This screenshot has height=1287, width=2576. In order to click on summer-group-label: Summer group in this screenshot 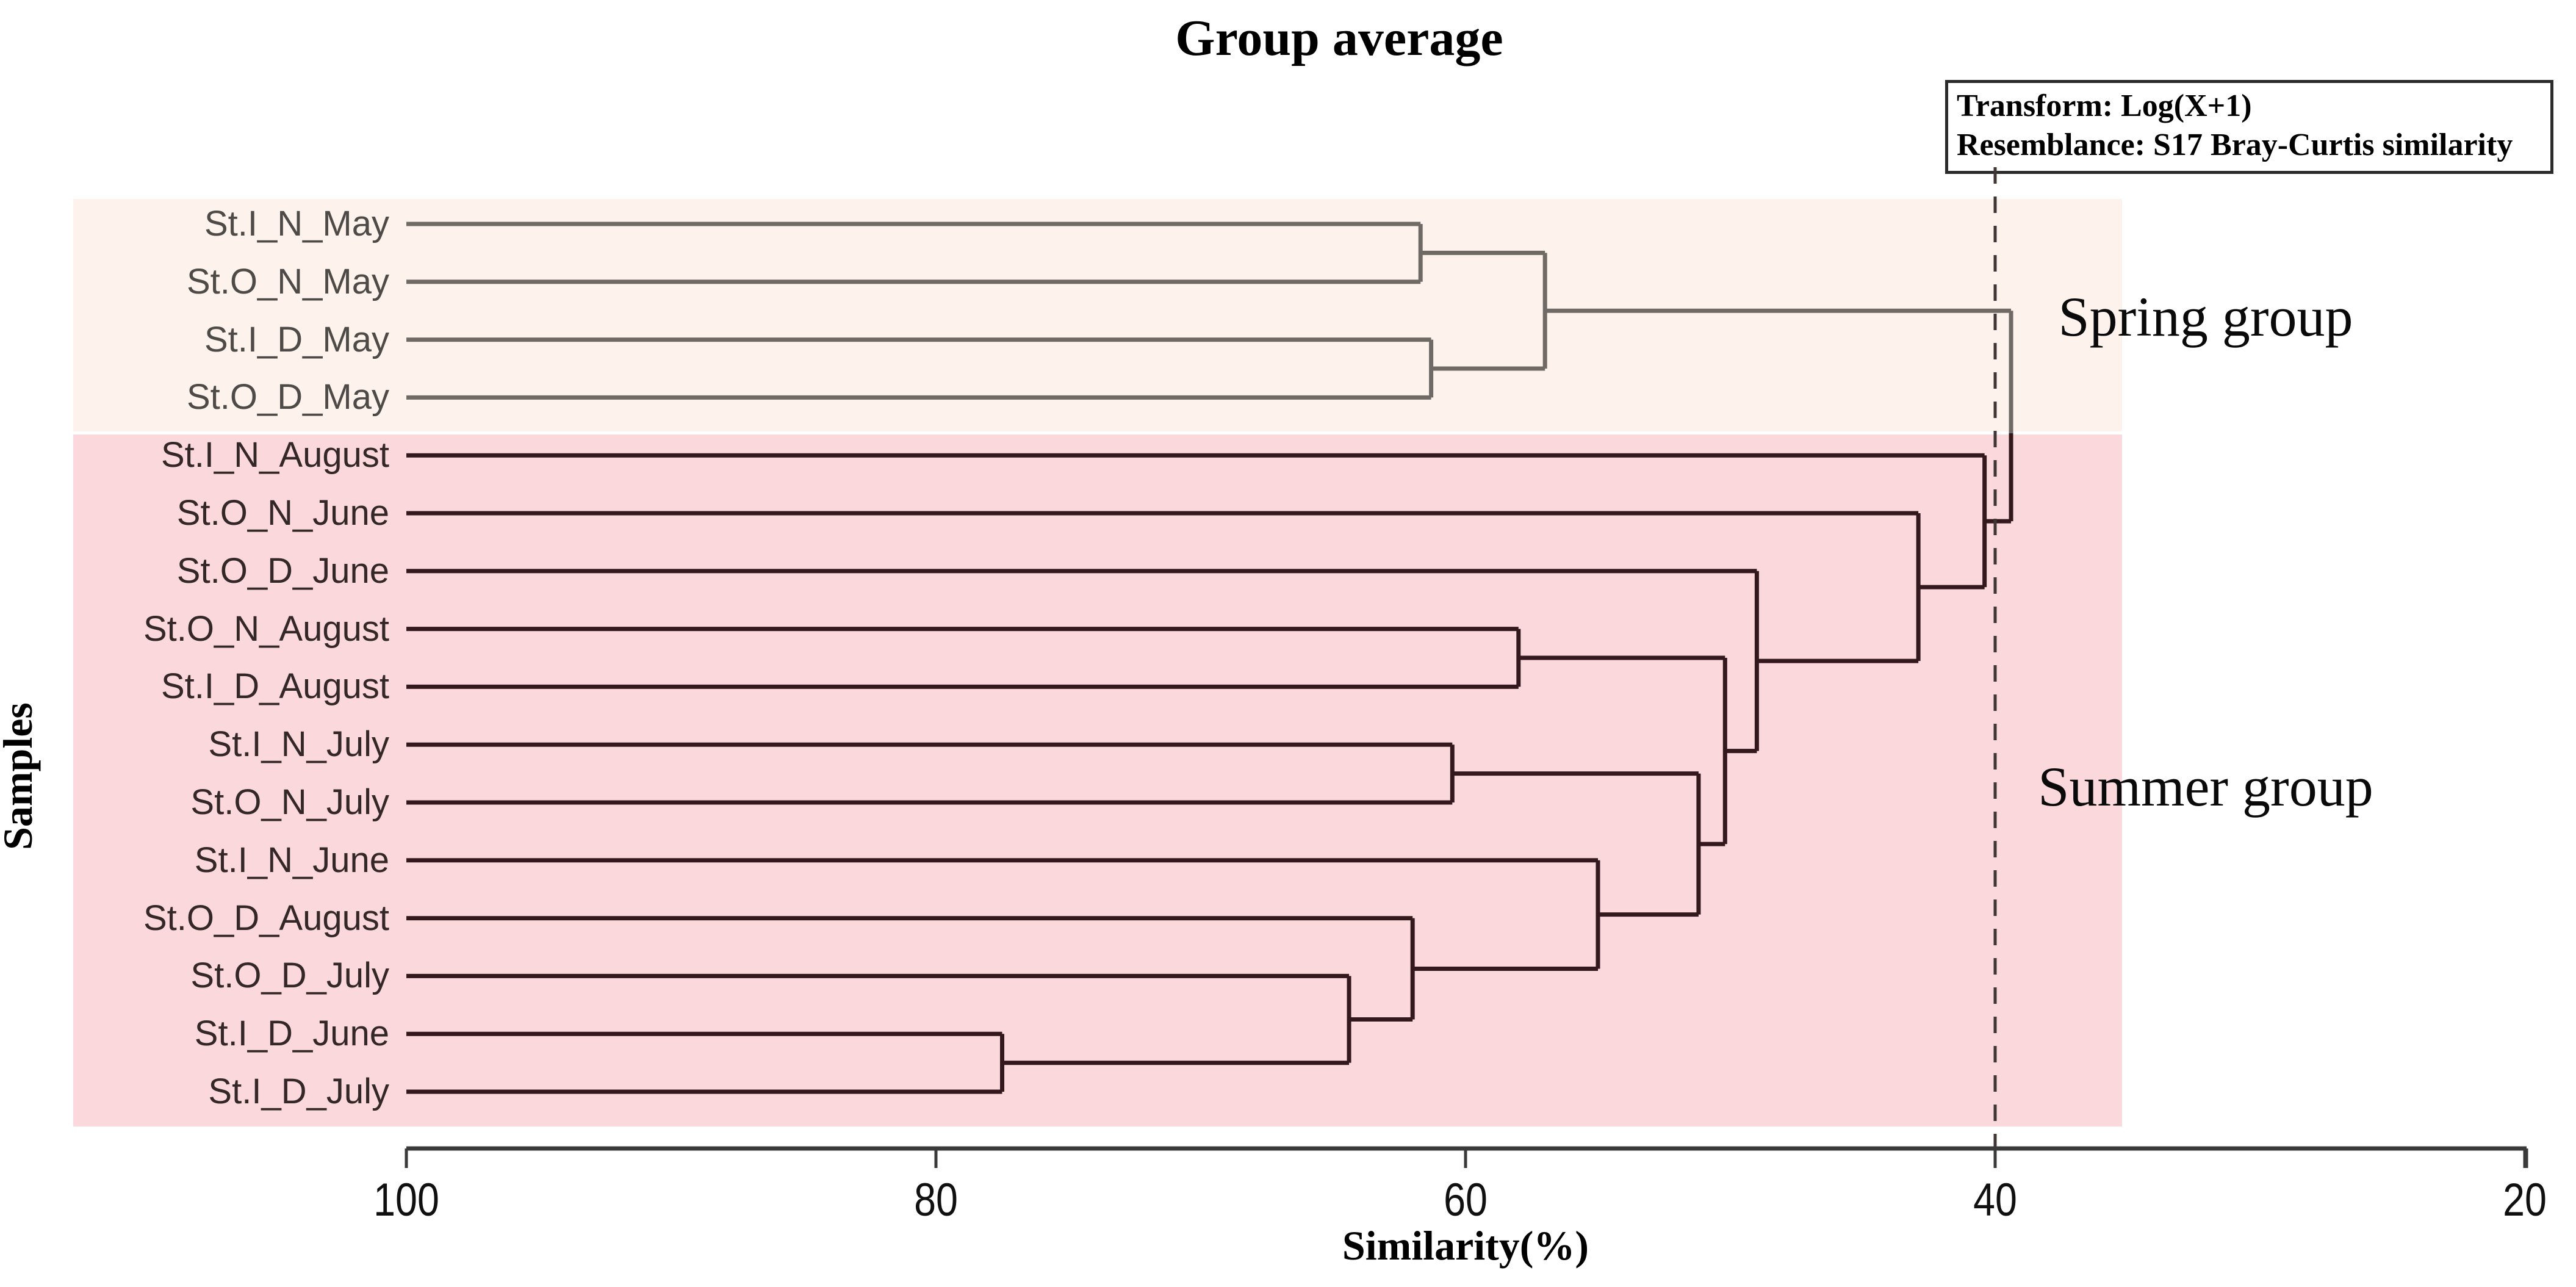, I will do `click(2205, 786)`.